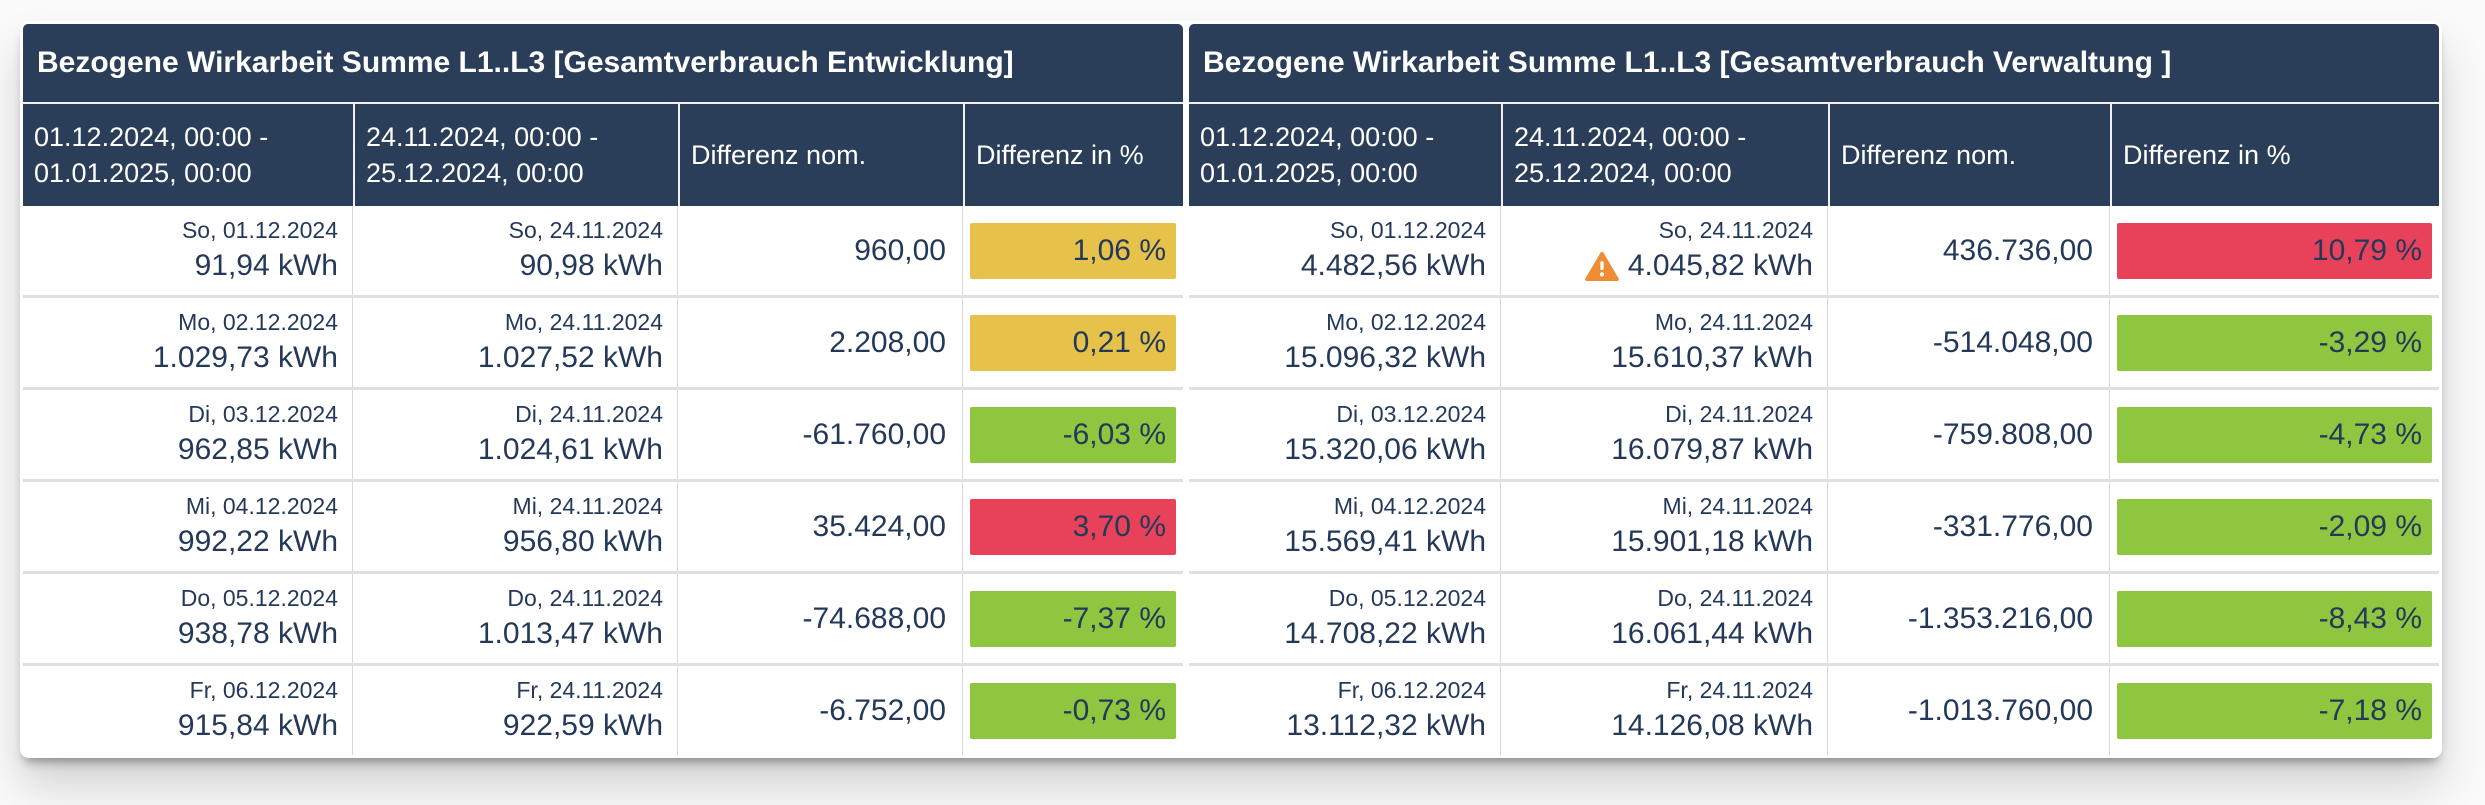  I want to click on period-b-value: 956,80 kWh, so click(582, 541).